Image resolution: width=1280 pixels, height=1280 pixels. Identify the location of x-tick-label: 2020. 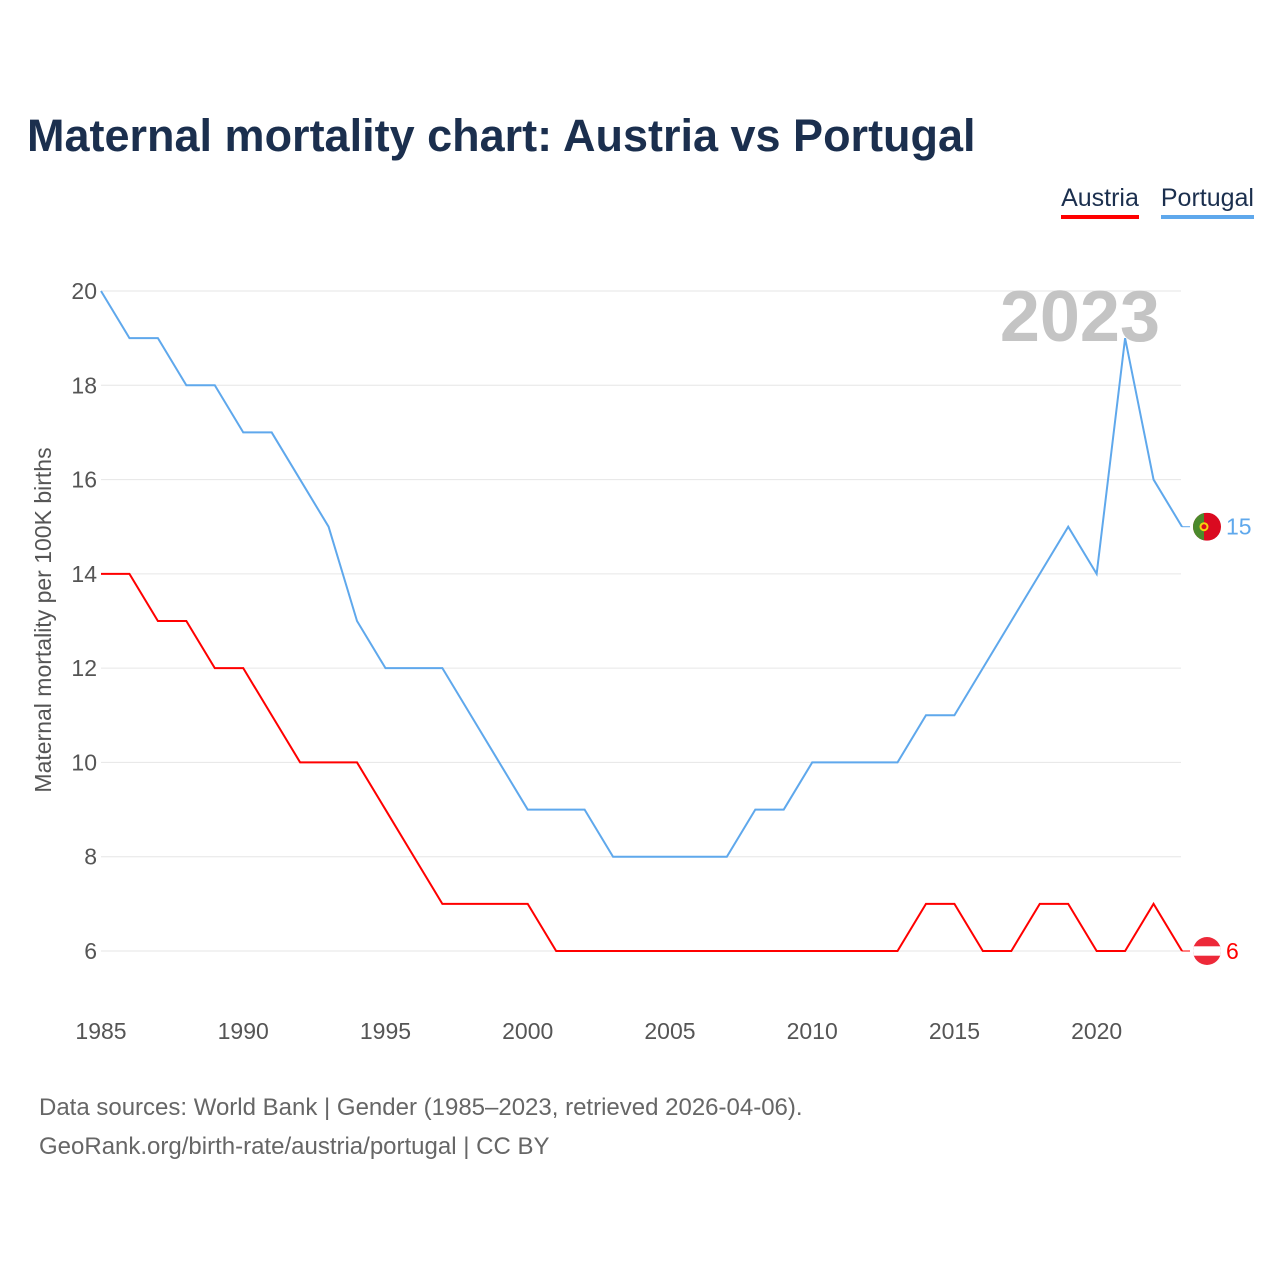
(1096, 1031).